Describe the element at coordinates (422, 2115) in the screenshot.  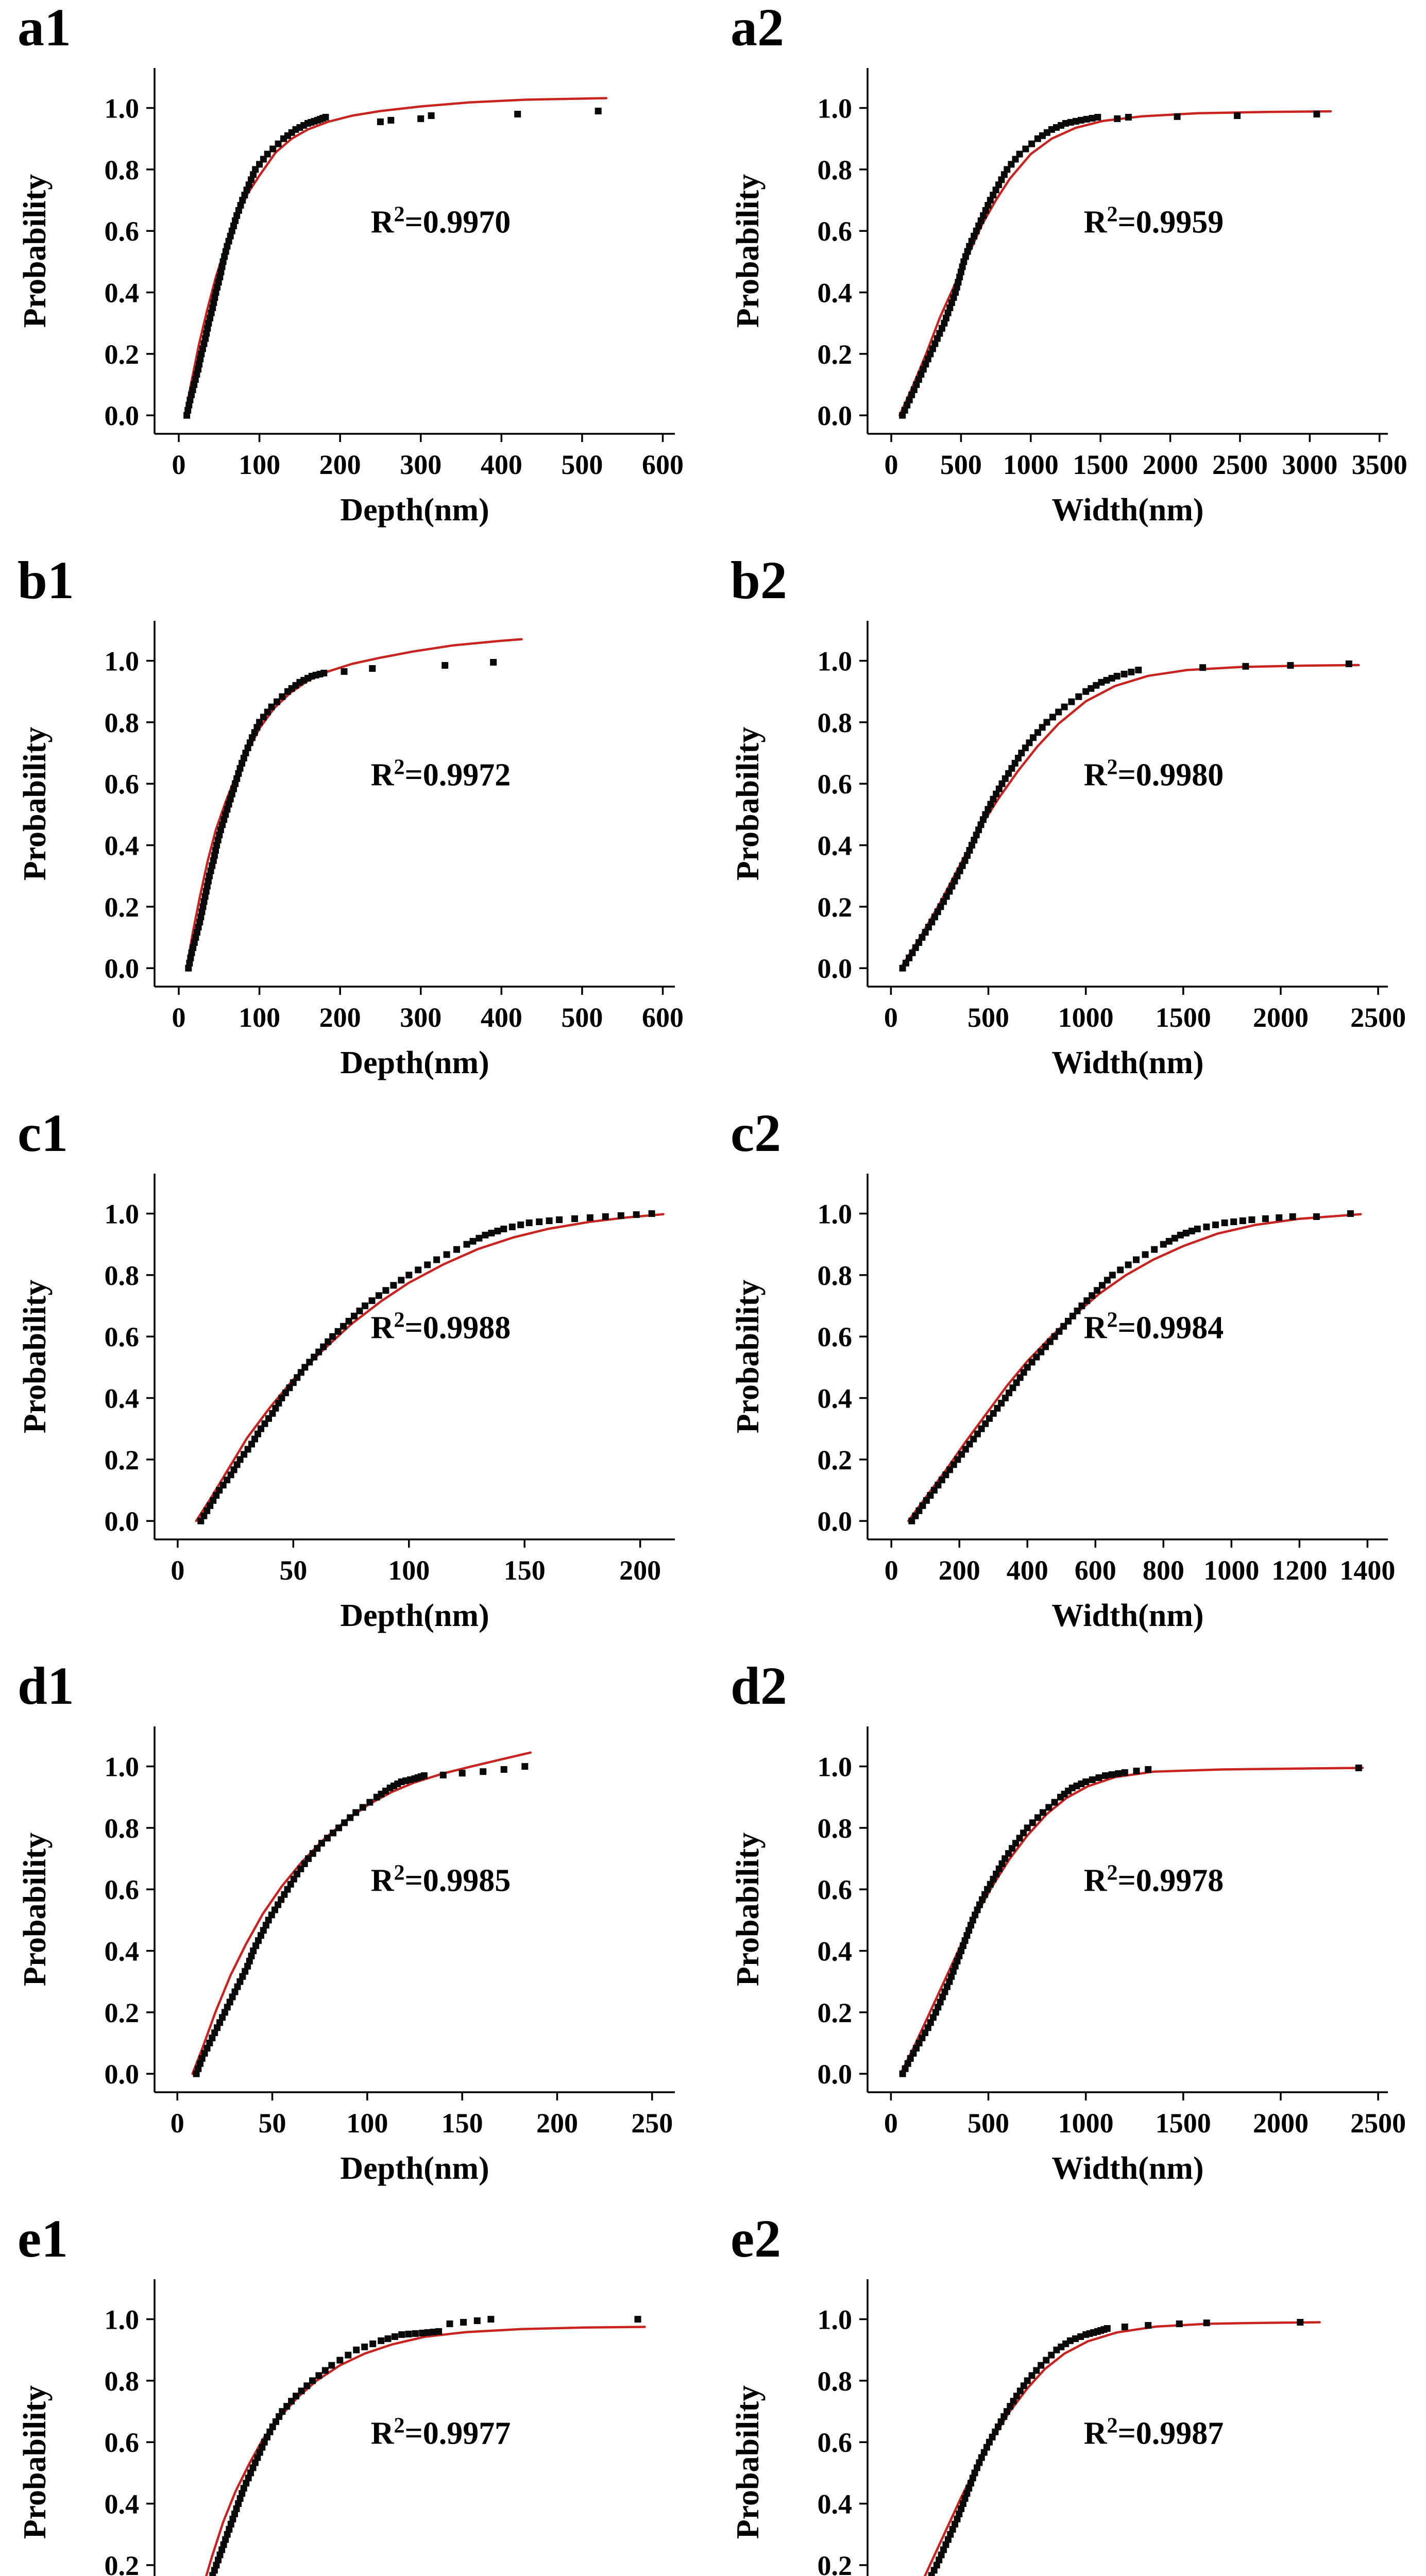
I see `x-axis: 0 50 100 150 200 250` at that location.